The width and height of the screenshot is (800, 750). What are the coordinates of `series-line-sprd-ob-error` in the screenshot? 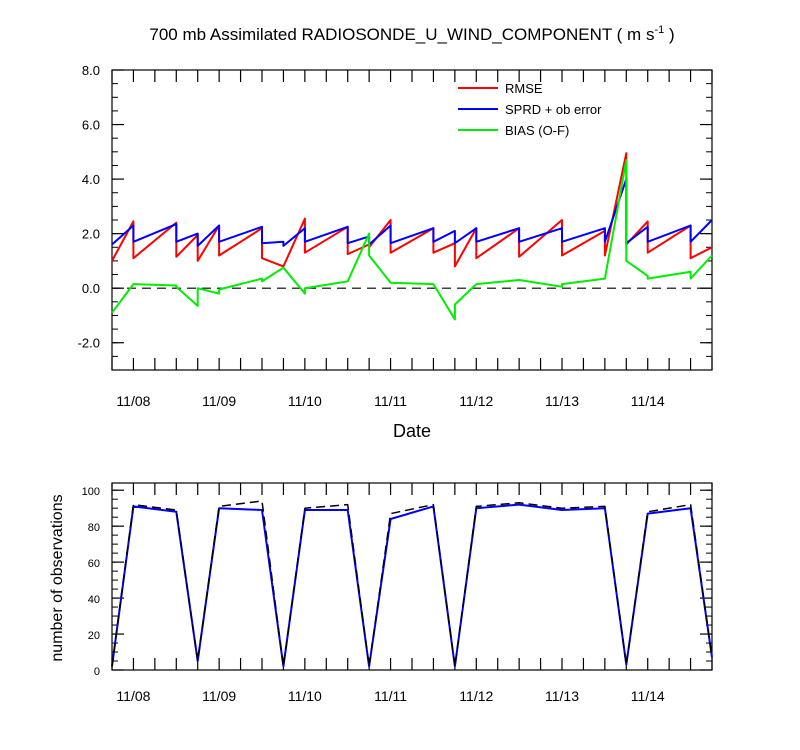 It's located at (412, 212).